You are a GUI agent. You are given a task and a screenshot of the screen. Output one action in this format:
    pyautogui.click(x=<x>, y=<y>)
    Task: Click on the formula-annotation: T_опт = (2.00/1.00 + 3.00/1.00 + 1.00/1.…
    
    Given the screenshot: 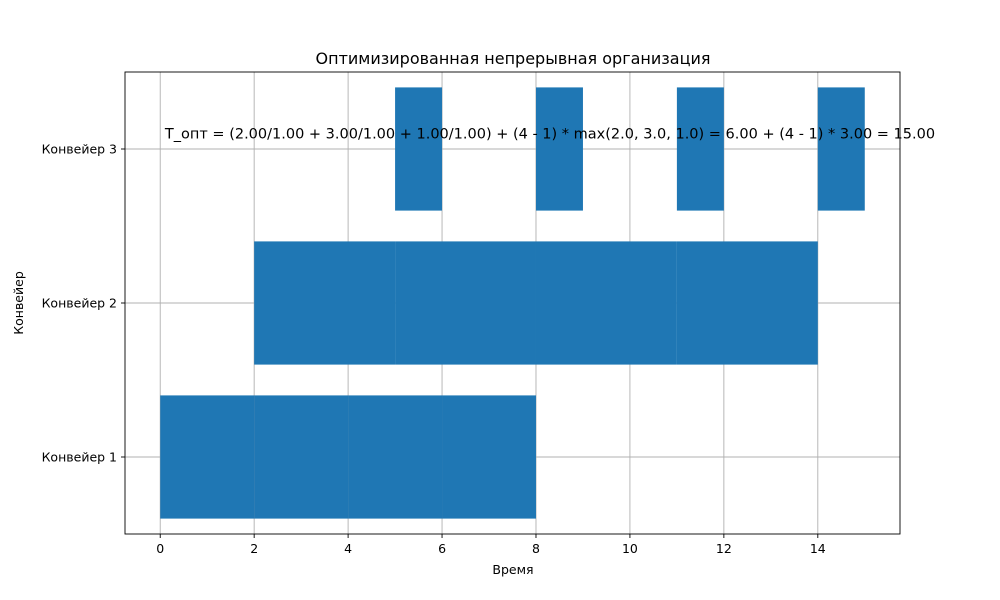 What is the action you would take?
    pyautogui.click(x=549, y=135)
    